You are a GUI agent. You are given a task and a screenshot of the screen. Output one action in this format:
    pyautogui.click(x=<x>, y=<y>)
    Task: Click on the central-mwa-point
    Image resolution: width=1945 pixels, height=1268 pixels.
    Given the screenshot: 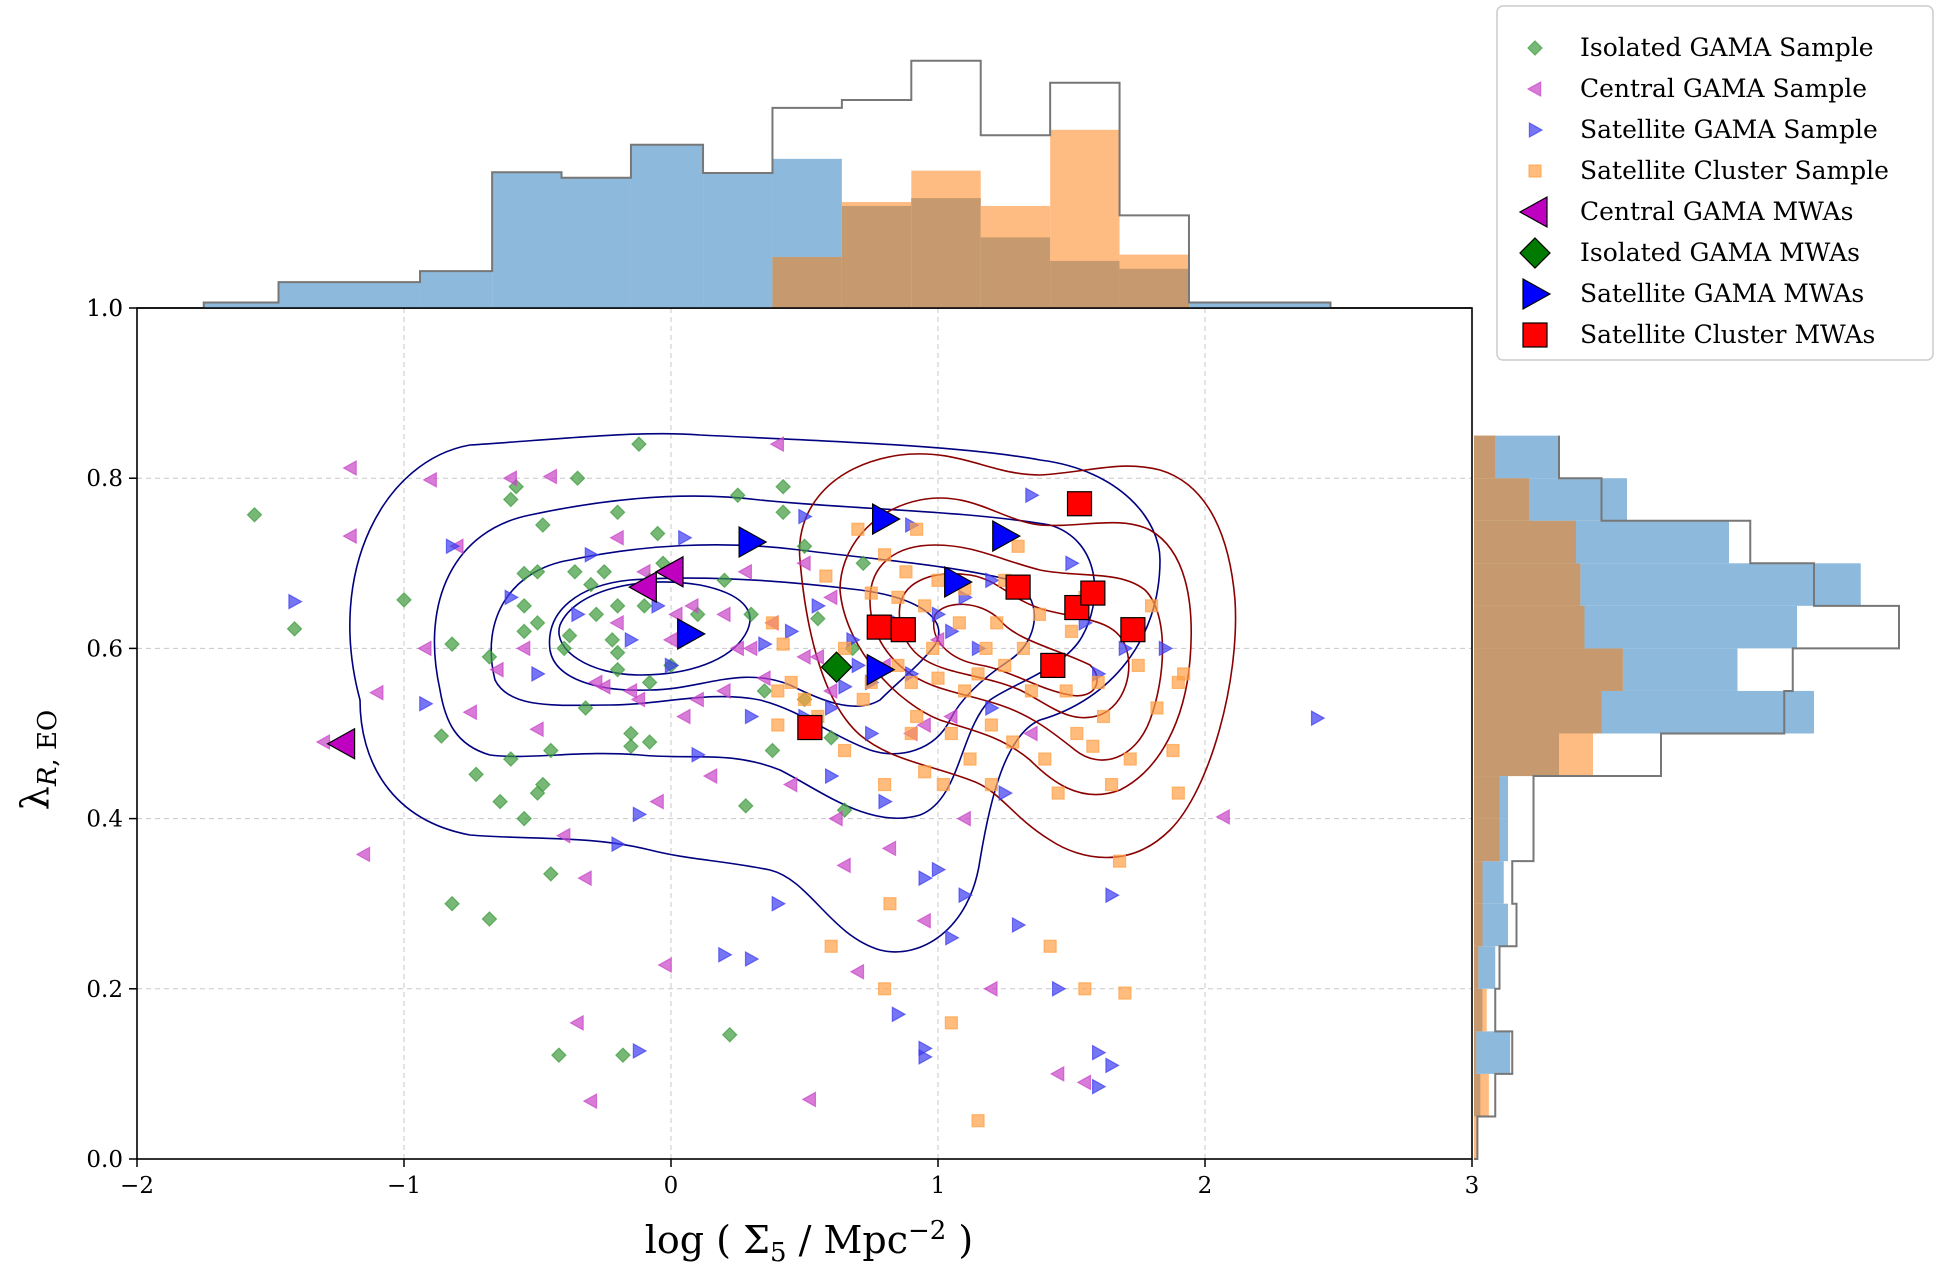 What is the action you would take?
    pyautogui.click(x=669, y=571)
    